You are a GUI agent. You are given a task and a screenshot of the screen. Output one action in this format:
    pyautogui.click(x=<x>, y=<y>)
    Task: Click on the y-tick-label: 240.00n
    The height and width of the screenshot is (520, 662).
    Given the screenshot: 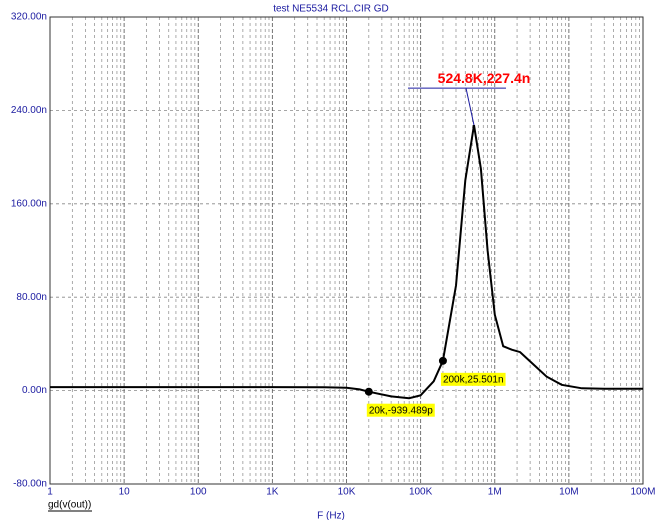 What is the action you would take?
    pyautogui.click(x=29, y=110)
    